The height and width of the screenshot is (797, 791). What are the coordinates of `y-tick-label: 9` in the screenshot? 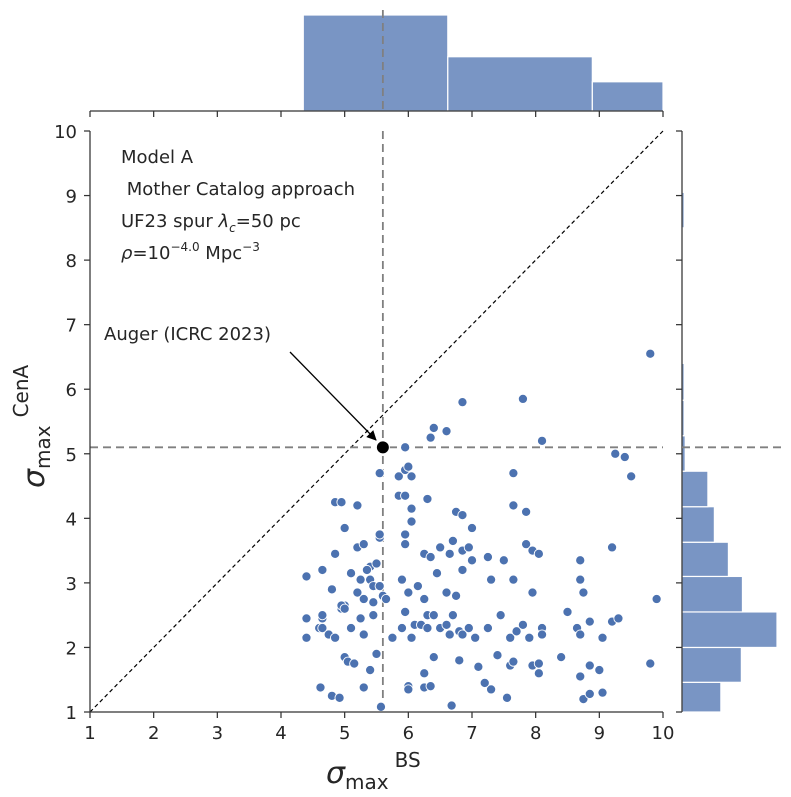 It's located at (71, 197).